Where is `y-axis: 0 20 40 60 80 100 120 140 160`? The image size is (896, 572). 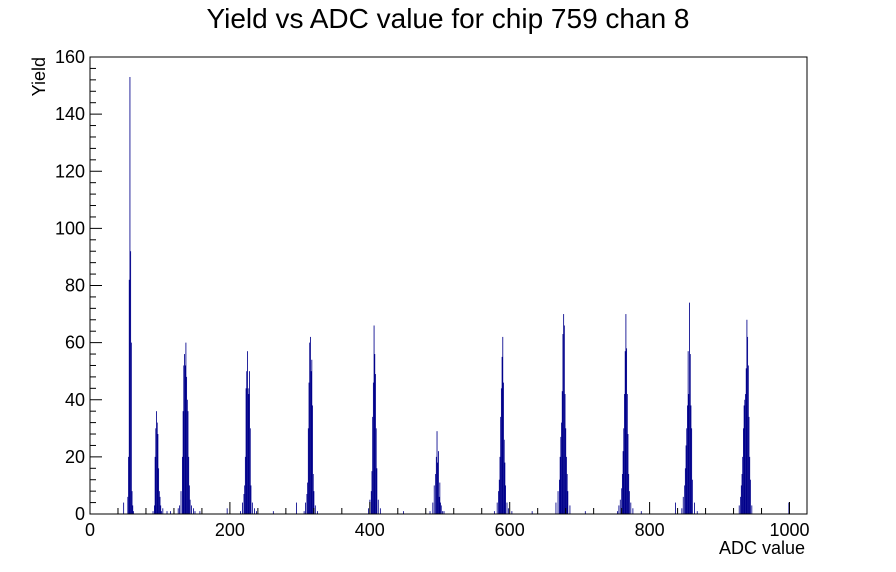
y-axis: 0 20 40 60 80 100 120 140 160 is located at coordinates (78, 285).